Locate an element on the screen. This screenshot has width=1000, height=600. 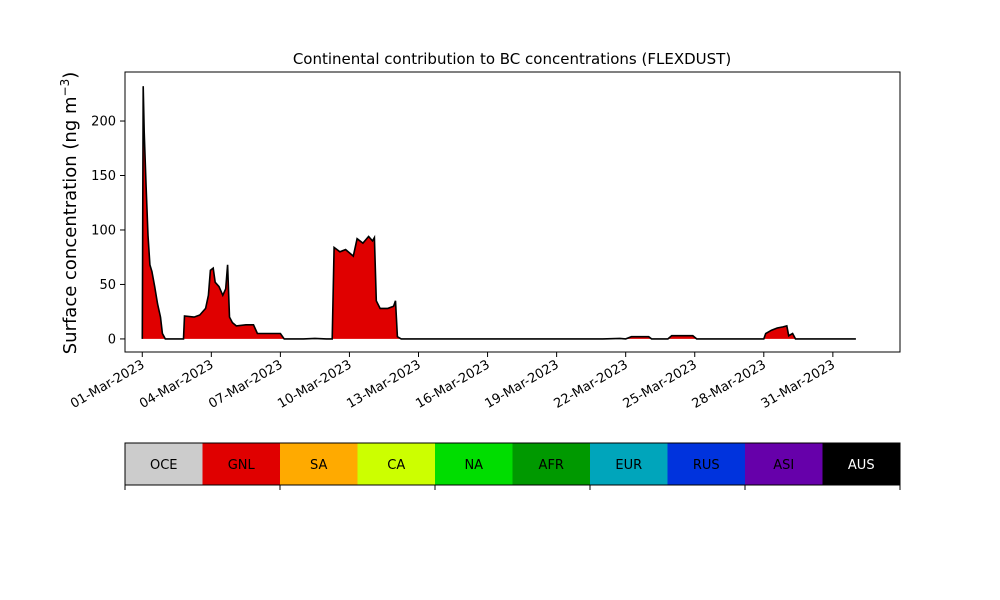
colorbar-legend: OCE GNL SA CA NA AFR EUR RUS ASI AUS is located at coordinates (512, 466).